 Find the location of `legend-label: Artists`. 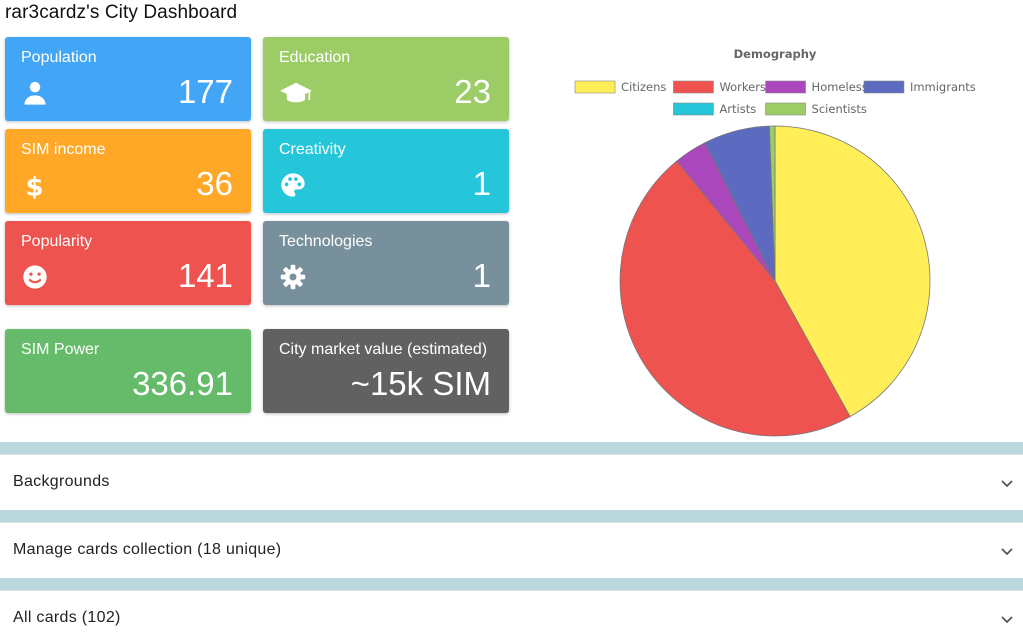

legend-label: Artists is located at coordinates (737, 109).